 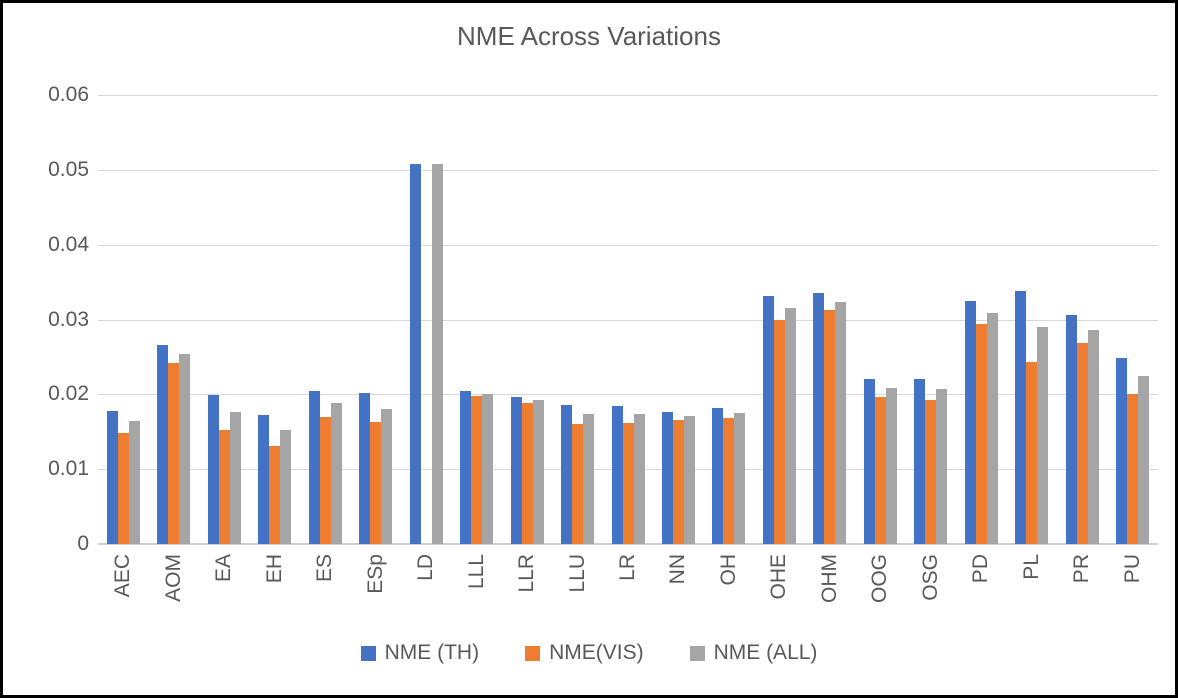 I want to click on bar-EH-nmeall, so click(x=286, y=487).